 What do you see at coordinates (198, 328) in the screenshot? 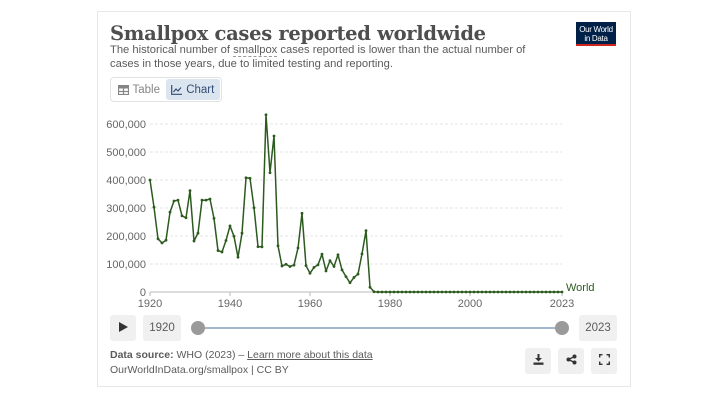
I see `timeline-start-handle` at bounding box center [198, 328].